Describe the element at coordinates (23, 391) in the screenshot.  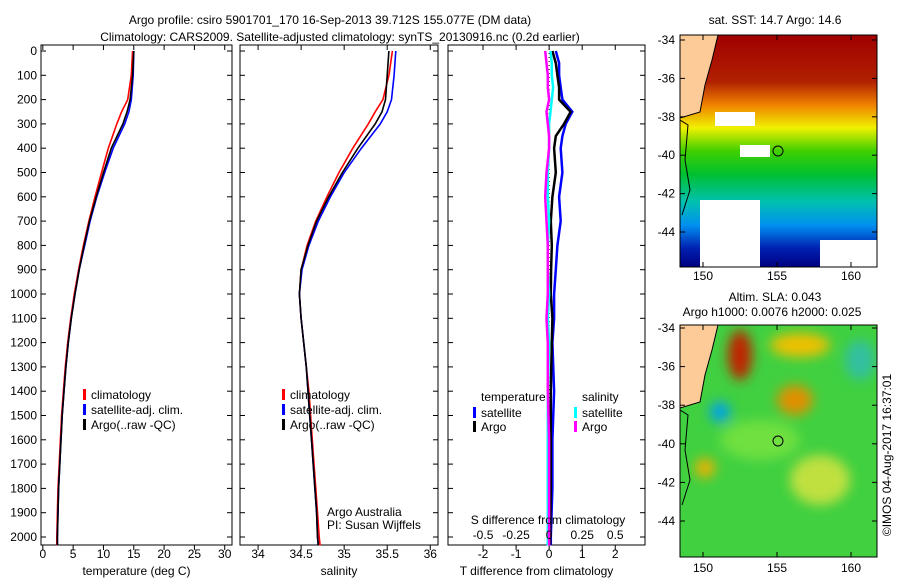
I see `y-tick-label: 1400` at that location.